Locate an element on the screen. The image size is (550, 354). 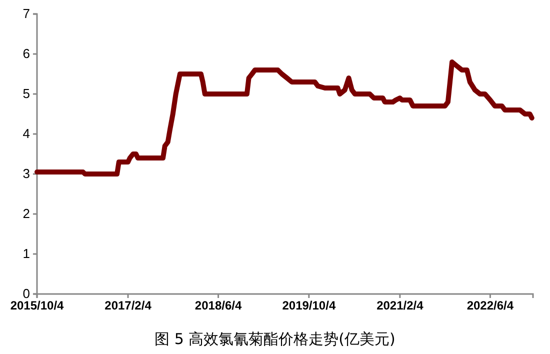
y-tick-label: 4 is located at coordinates (26, 134).